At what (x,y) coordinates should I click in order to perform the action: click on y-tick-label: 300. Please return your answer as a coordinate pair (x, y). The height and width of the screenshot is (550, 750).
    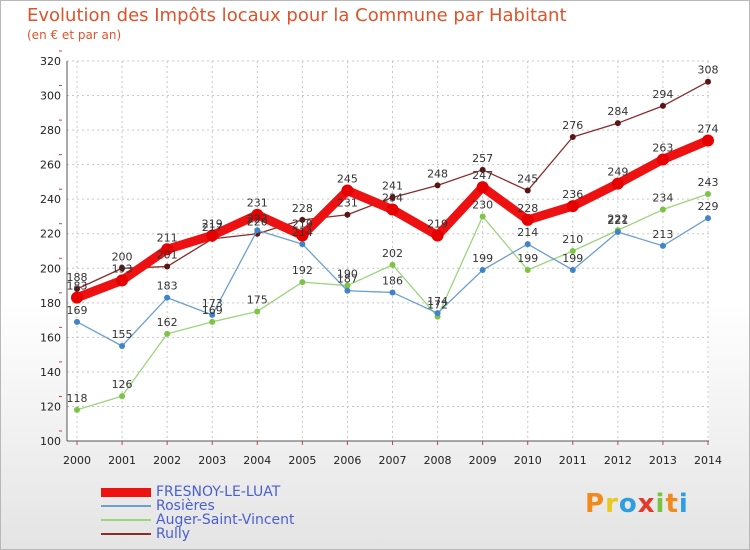
    Looking at the image, I should click on (50, 96).